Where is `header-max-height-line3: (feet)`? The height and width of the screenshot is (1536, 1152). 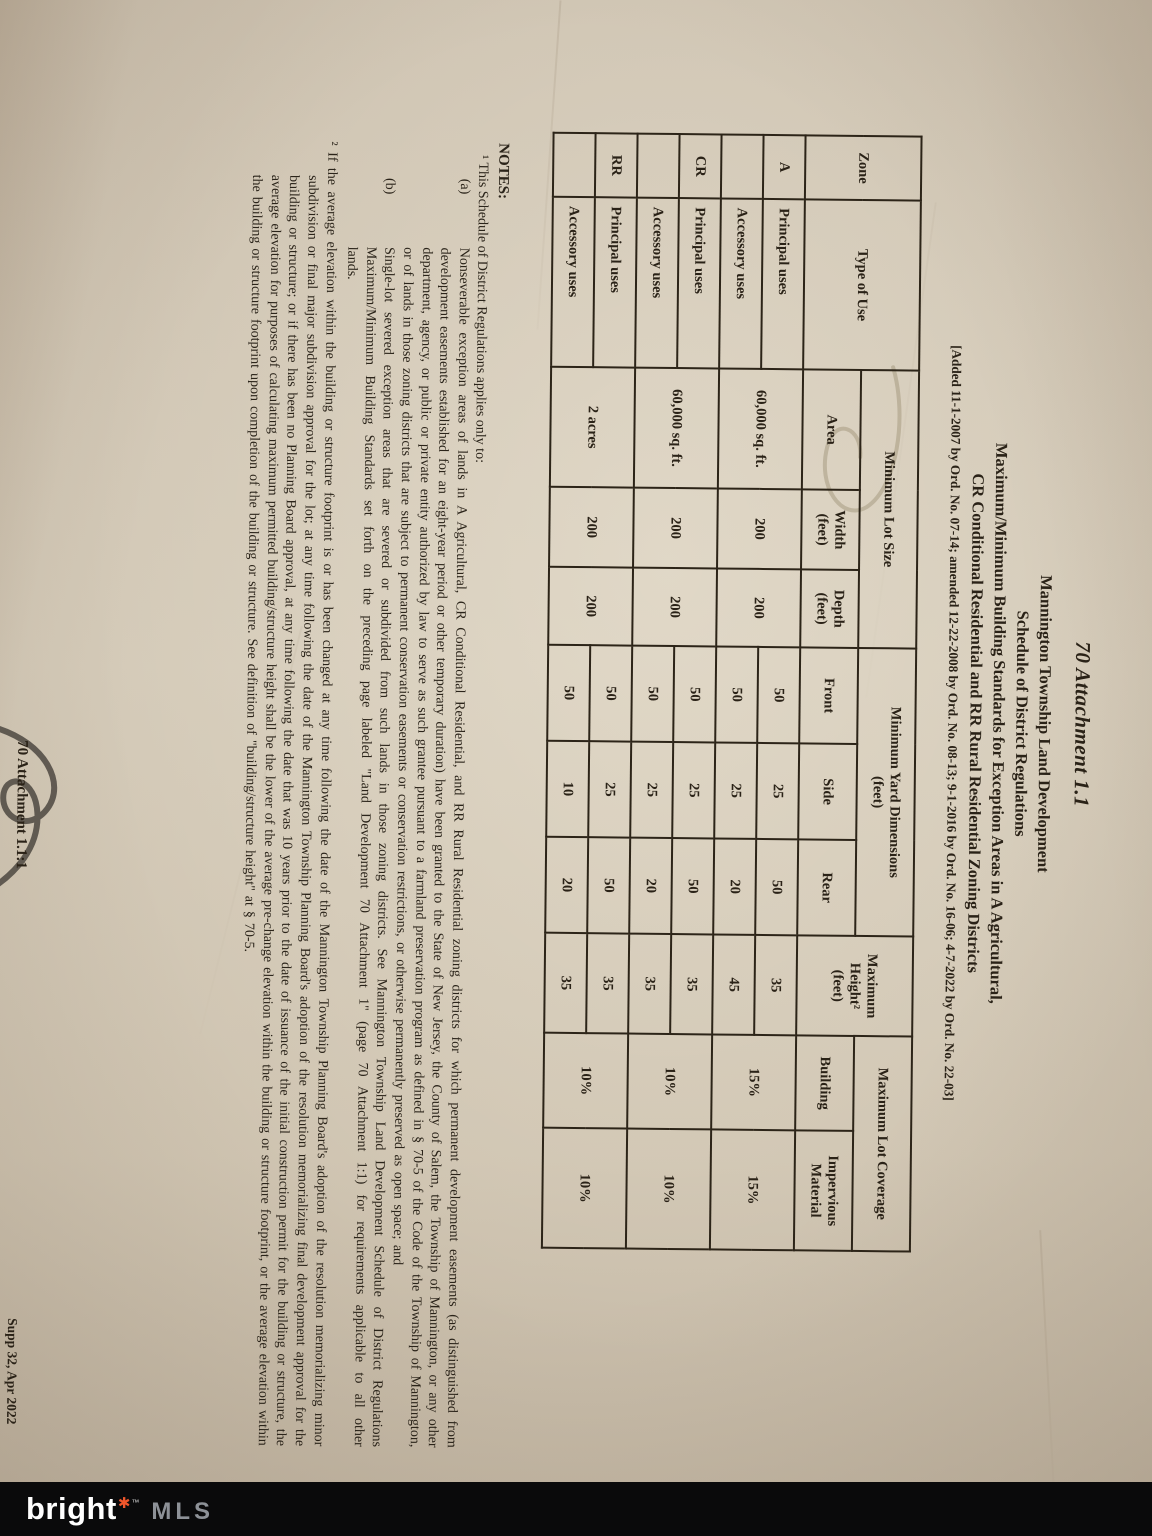
header-max-height-line3: (feet) is located at coordinates (838, 985).